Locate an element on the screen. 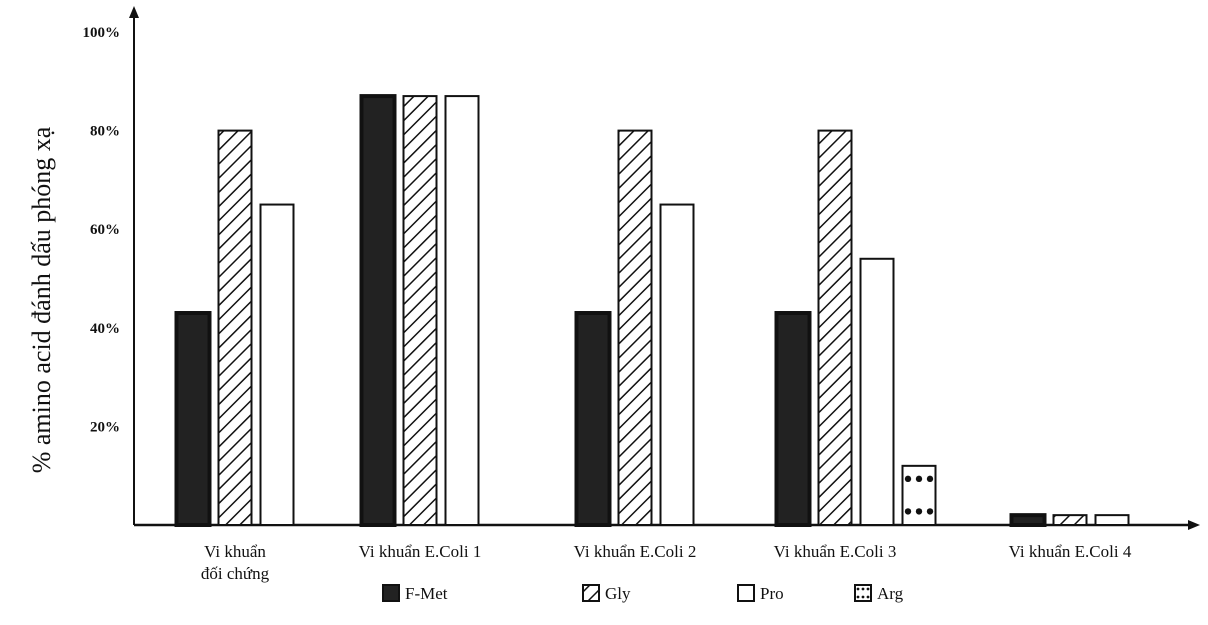 The height and width of the screenshot is (625, 1208). legend-item-arg: Arg is located at coordinates (879, 593).